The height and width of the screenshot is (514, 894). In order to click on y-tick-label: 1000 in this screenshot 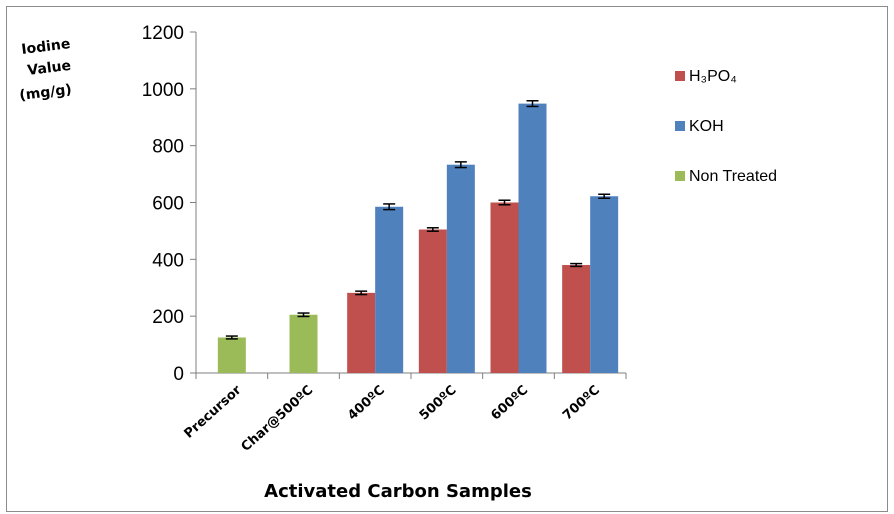, I will do `click(163, 90)`.